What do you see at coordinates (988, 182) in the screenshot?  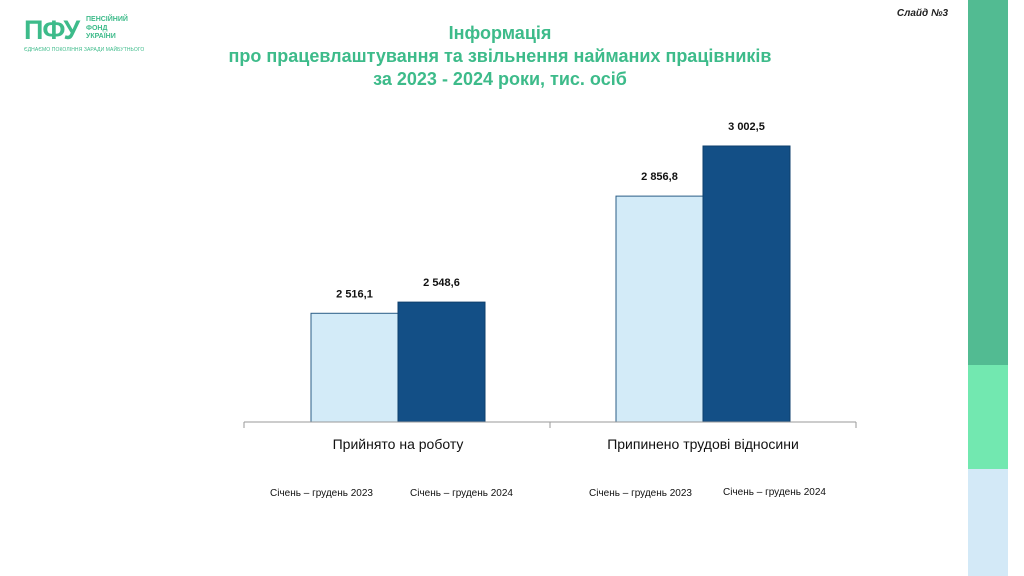 I see `side-bar-top` at bounding box center [988, 182].